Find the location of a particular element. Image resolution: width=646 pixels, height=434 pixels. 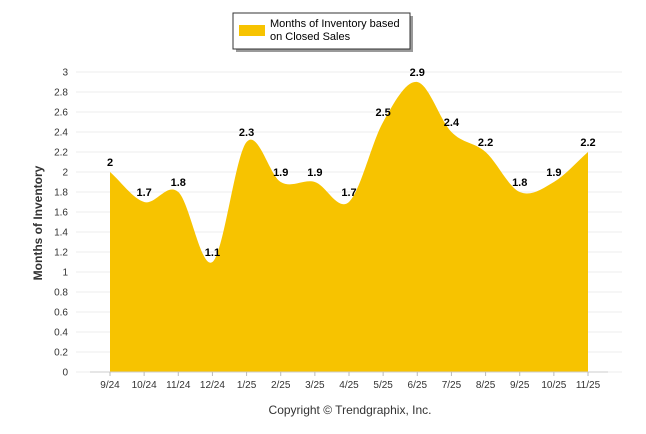

legend-swatch is located at coordinates (252, 30).